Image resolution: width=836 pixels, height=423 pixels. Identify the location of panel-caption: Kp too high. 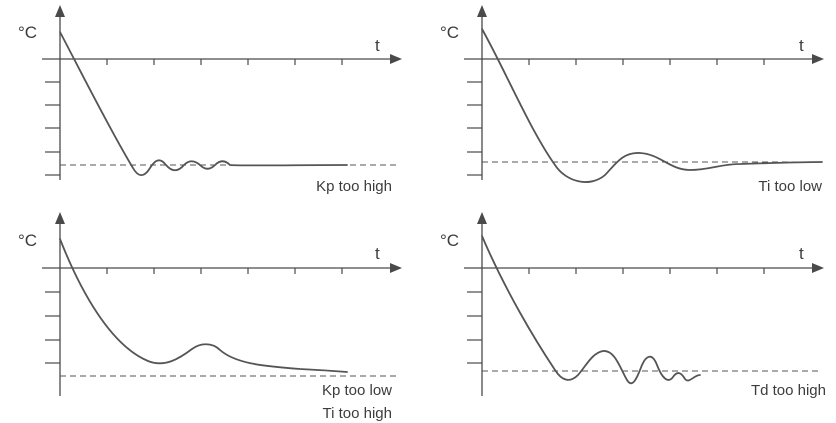
(354, 186).